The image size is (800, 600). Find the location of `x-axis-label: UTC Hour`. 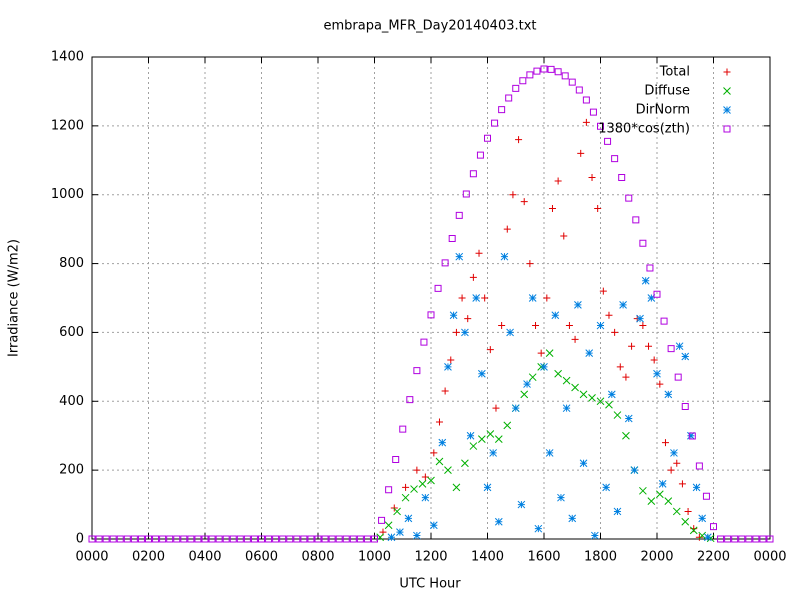

x-axis-label: UTC Hour is located at coordinates (430, 584).